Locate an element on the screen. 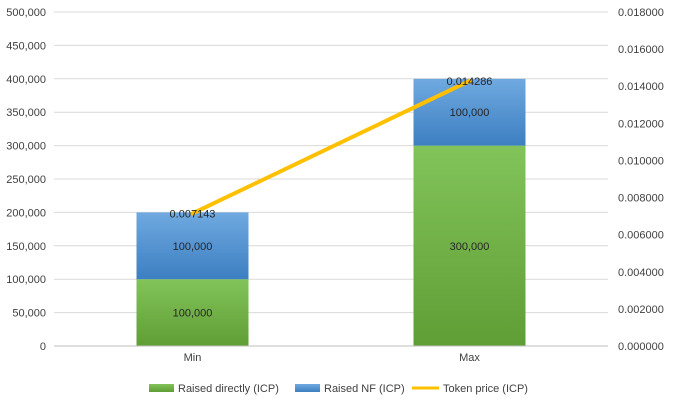 This screenshot has width=674, height=407. x-tick-label: Max is located at coordinates (469, 358).